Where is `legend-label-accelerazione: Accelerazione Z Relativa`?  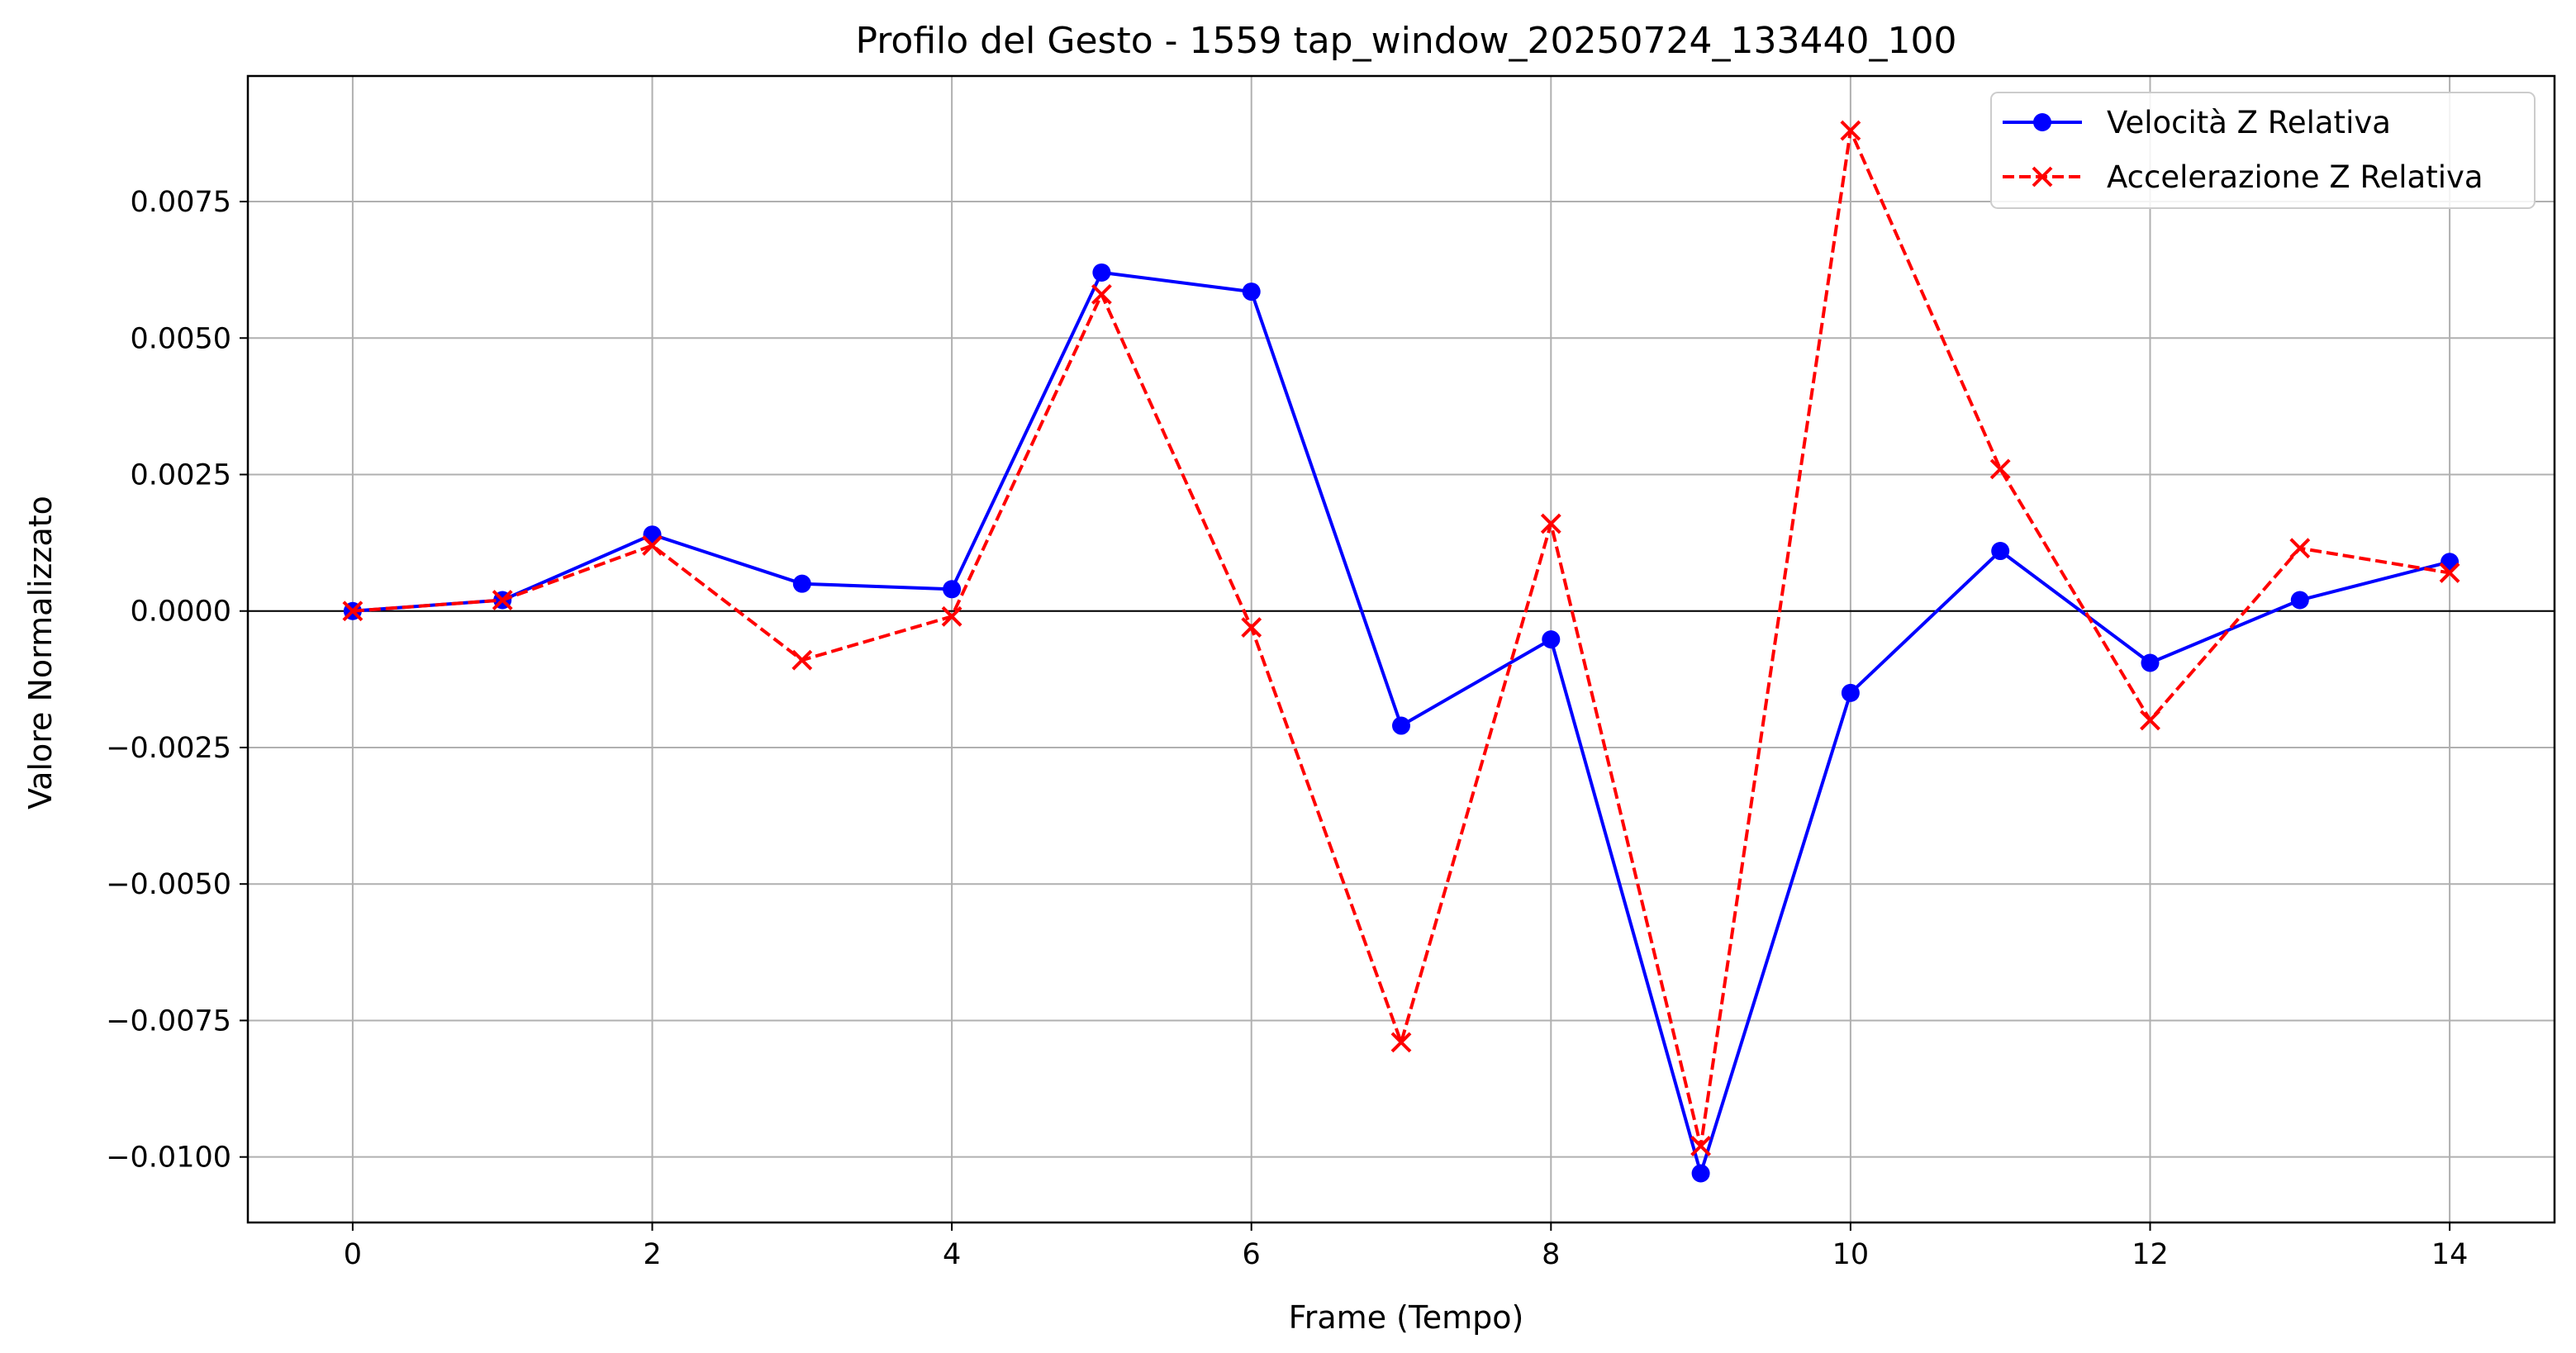
legend-label-accelerazione: Accelerazione Z Relativa is located at coordinates (2295, 177).